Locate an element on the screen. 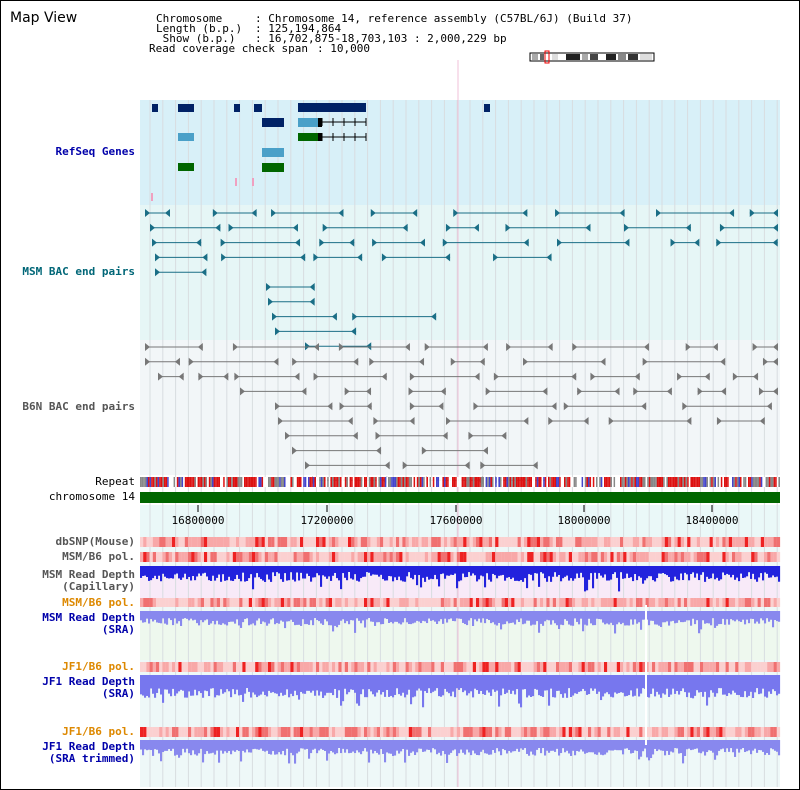 The image size is (800, 790). info-show-label: Show (b.p.) is located at coordinates (196, 38).